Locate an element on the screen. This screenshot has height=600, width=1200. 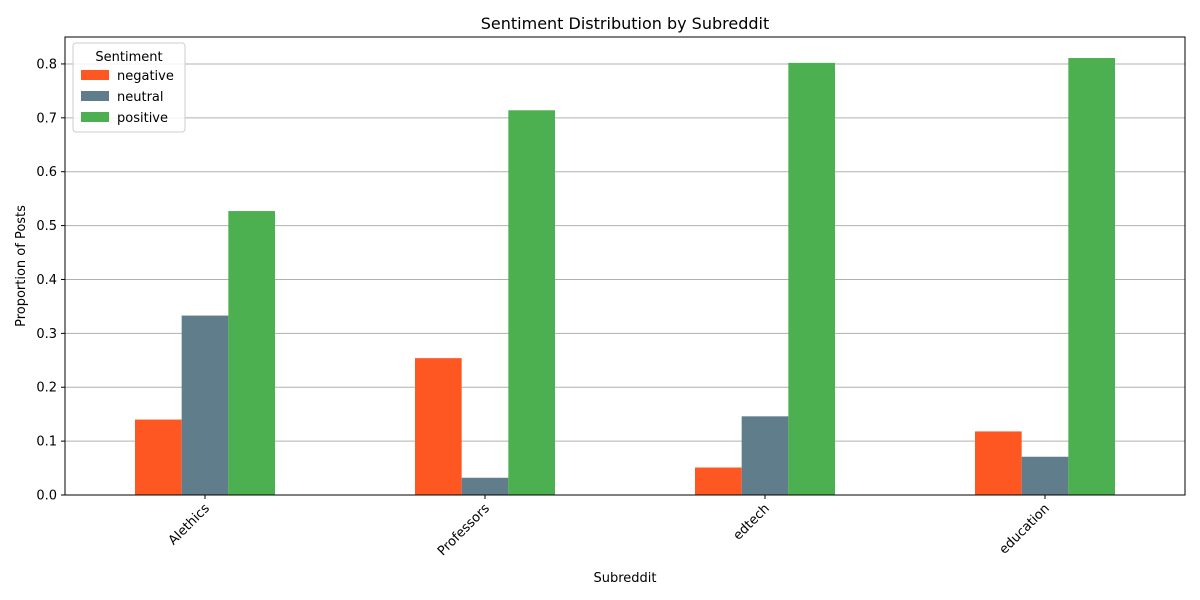
x-tick-label: edtech is located at coordinates (752, 522).